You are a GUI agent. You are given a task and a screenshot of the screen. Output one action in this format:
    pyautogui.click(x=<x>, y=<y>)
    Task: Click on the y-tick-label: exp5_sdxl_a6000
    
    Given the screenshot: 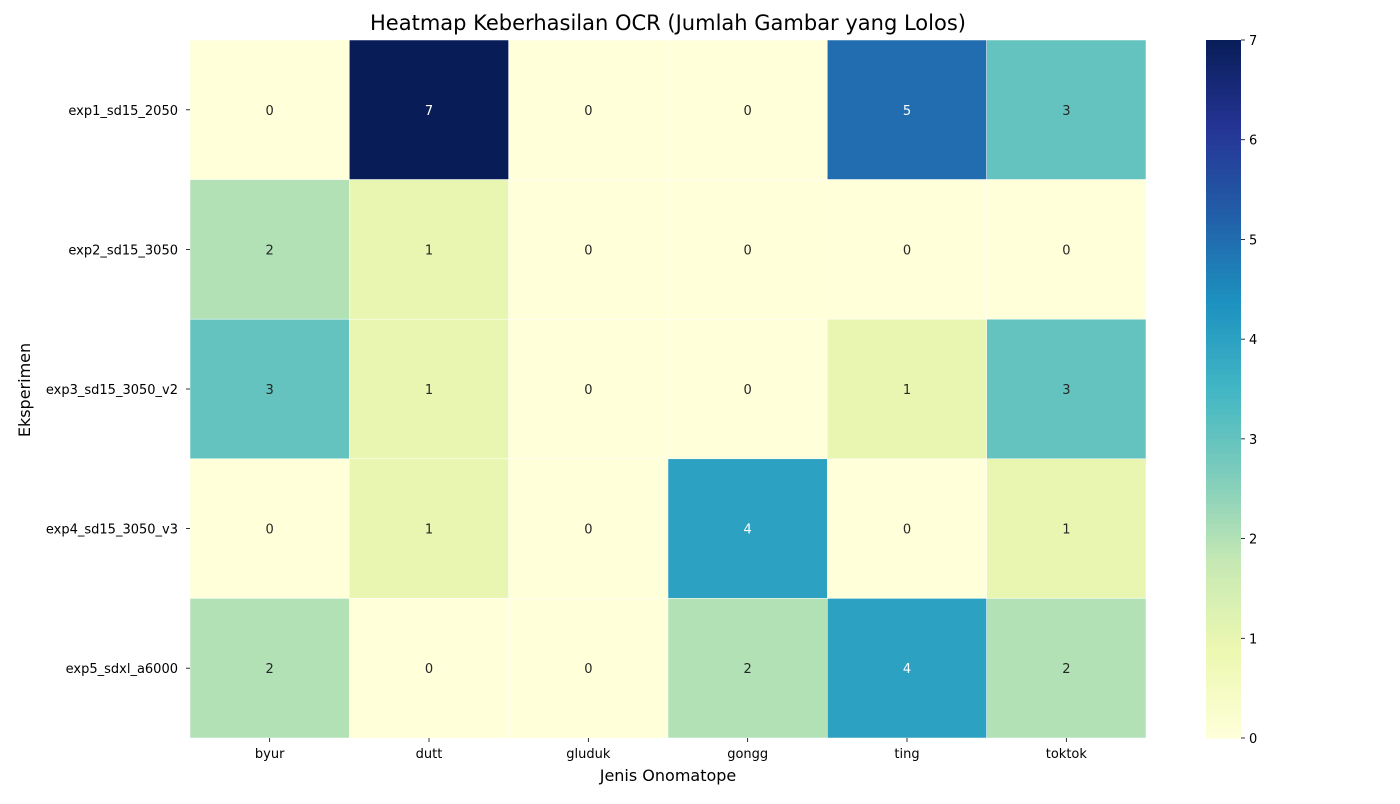 What is the action you would take?
    pyautogui.click(x=122, y=669)
    